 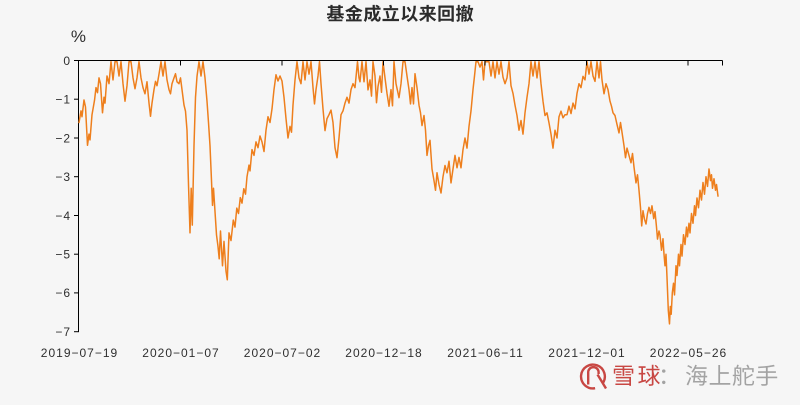 I want to click on svg-text: −7, so click(x=63, y=332).